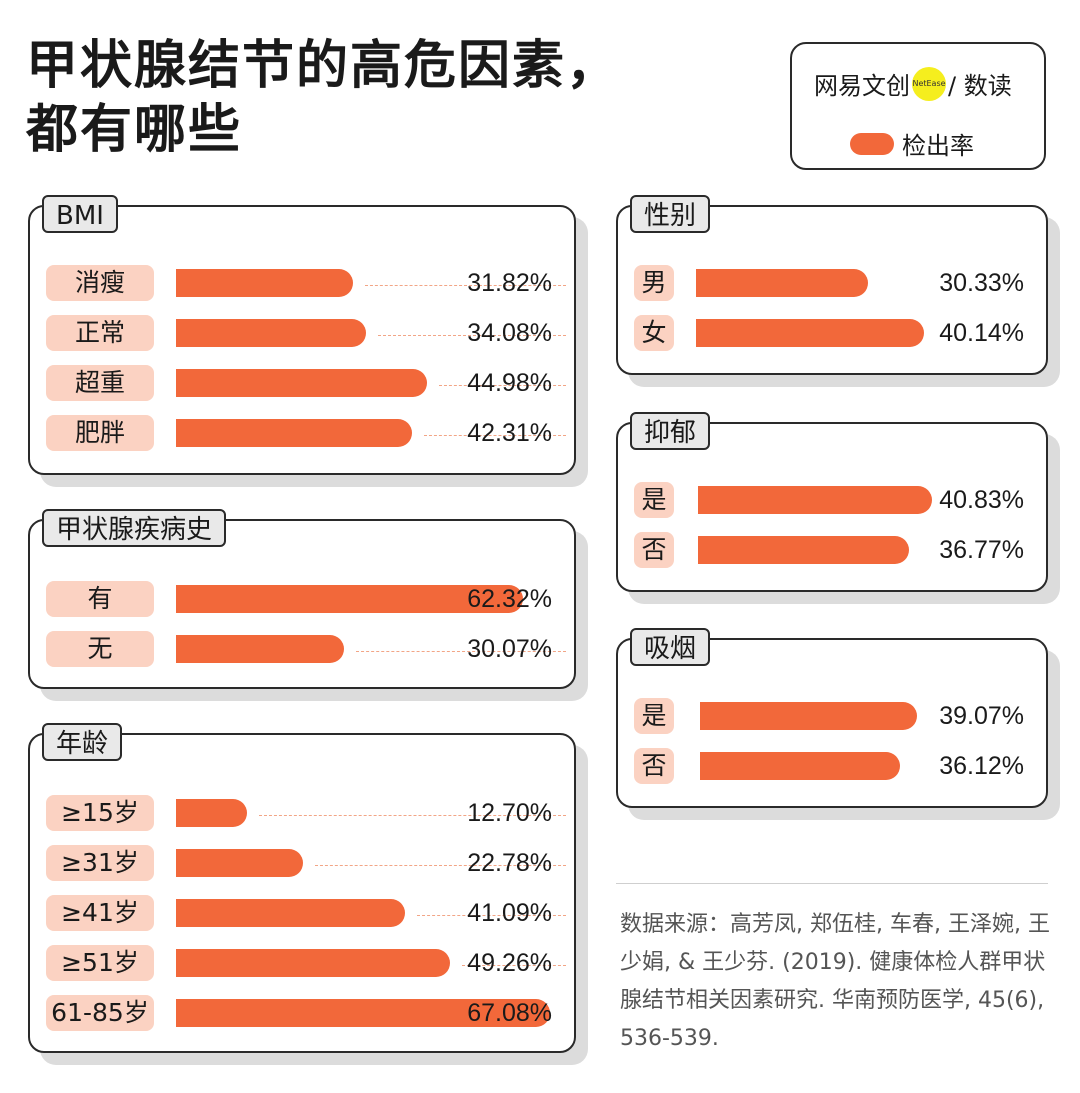 Image resolution: width=1080 pixels, height=1093 pixels. I want to click on chart-title: 年龄, so click(82, 742).